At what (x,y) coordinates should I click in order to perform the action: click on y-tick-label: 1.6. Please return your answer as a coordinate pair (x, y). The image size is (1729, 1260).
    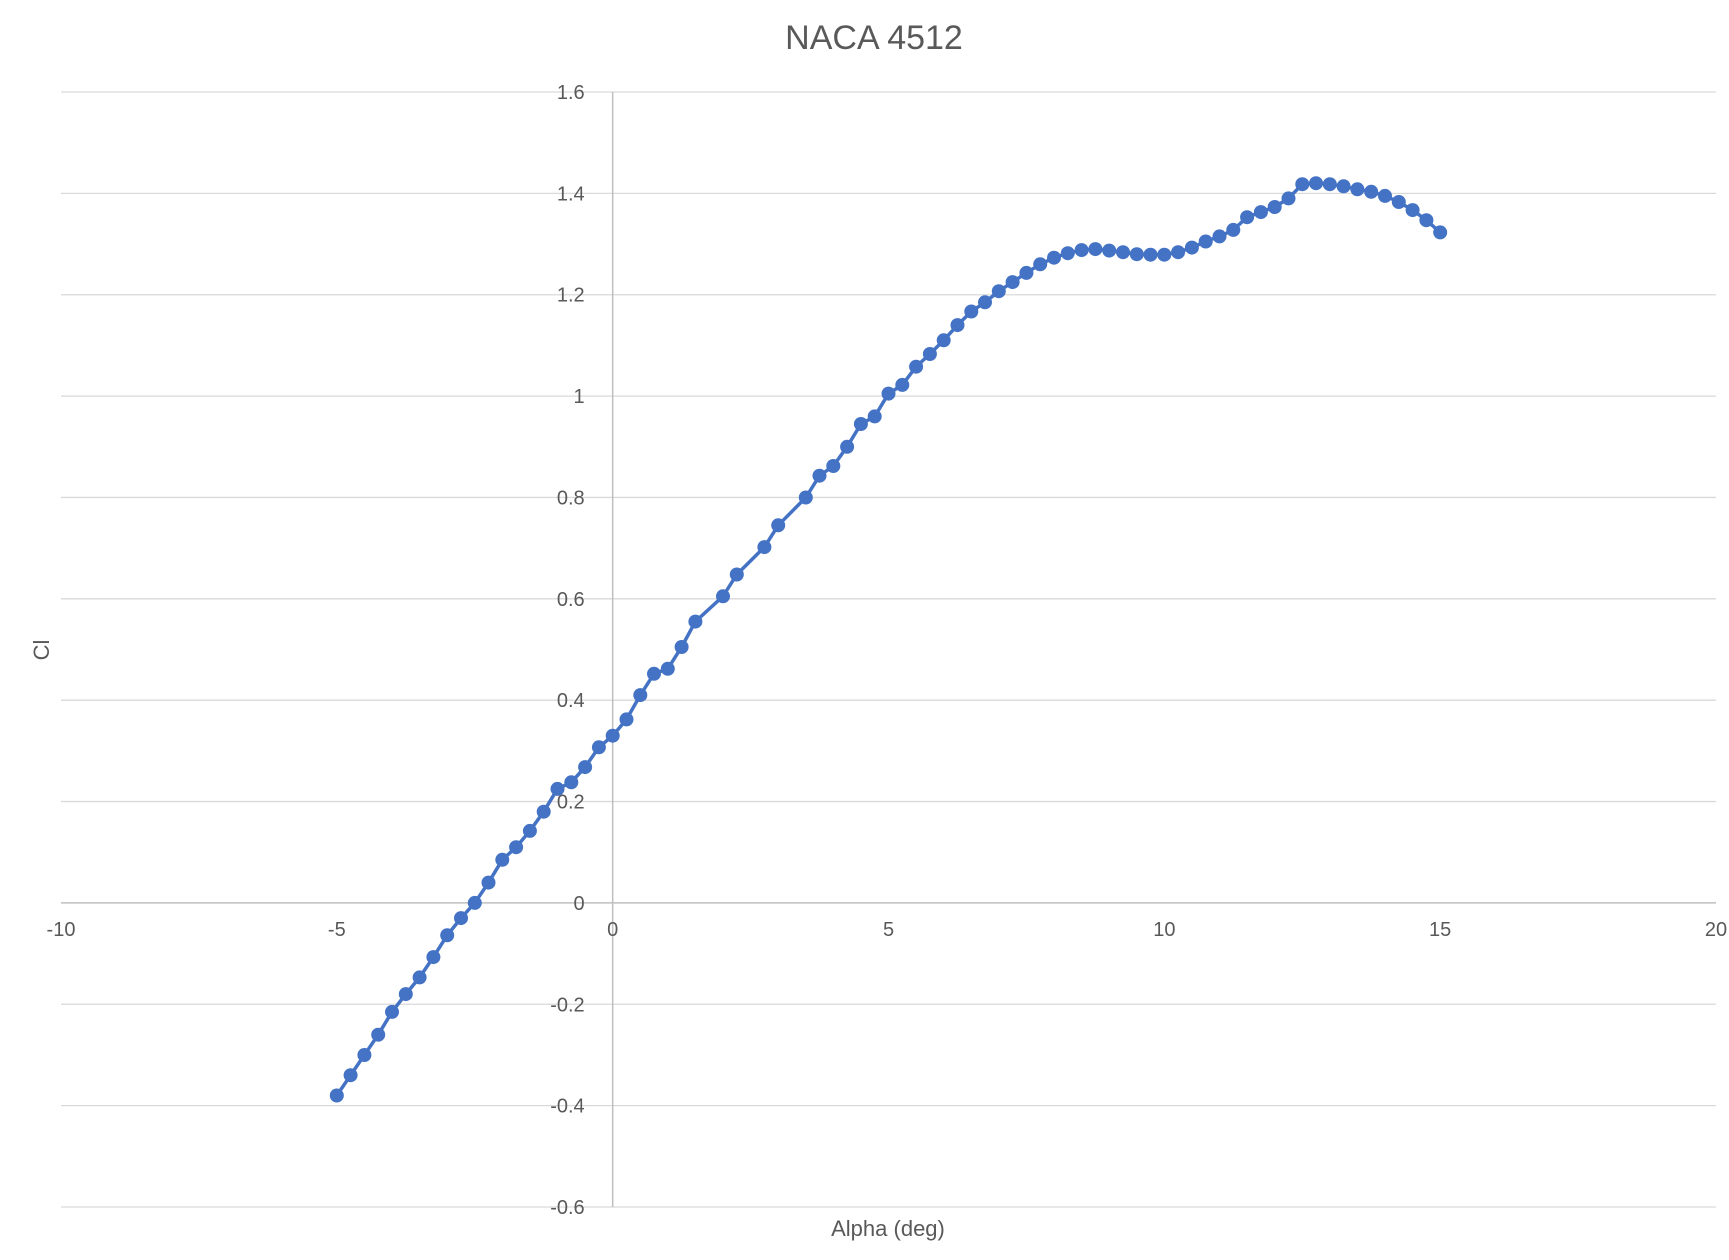
    Looking at the image, I should click on (571, 93).